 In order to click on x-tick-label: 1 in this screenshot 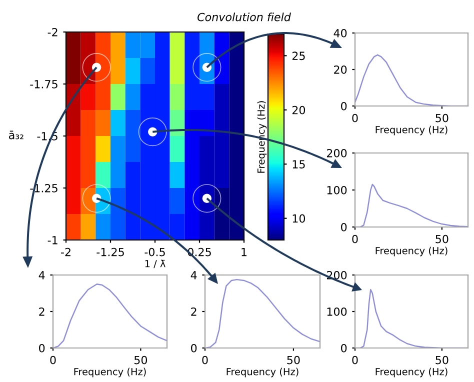, I will do `click(244, 252)`.